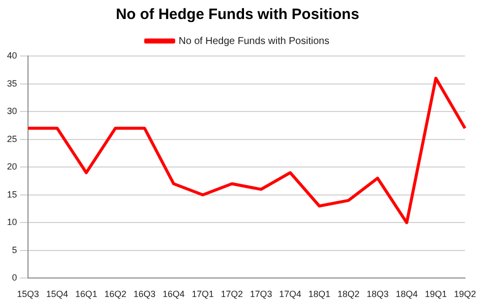  What do you see at coordinates (290, 294) in the screenshot?
I see `x-tick-label: 17Q4` at bounding box center [290, 294].